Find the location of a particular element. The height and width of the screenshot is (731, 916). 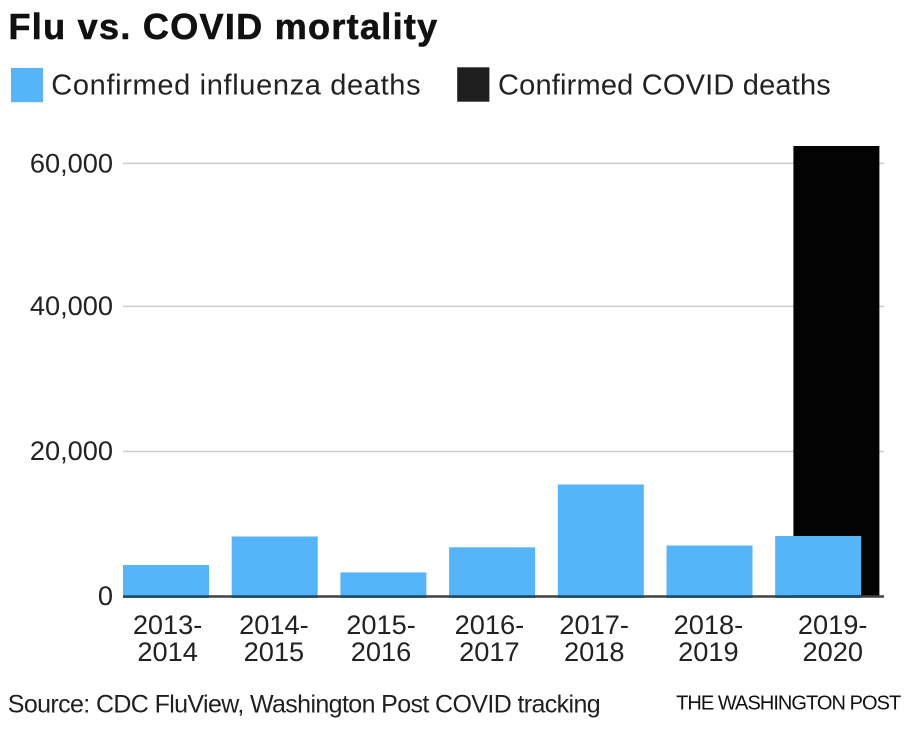

svg-text: 2019- is located at coordinates (833, 624).